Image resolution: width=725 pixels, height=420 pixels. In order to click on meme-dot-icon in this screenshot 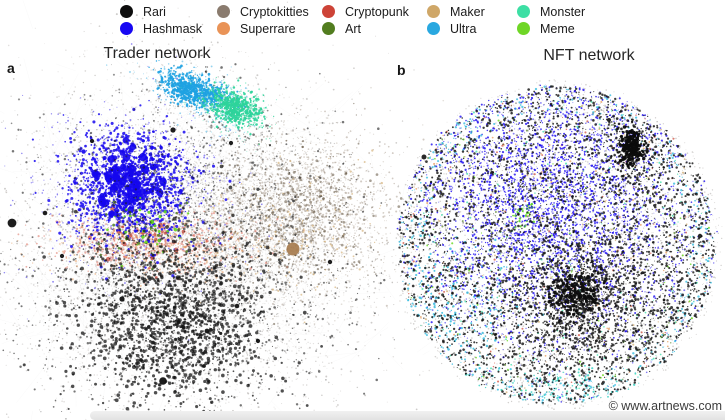, I will do `click(523, 28)`.